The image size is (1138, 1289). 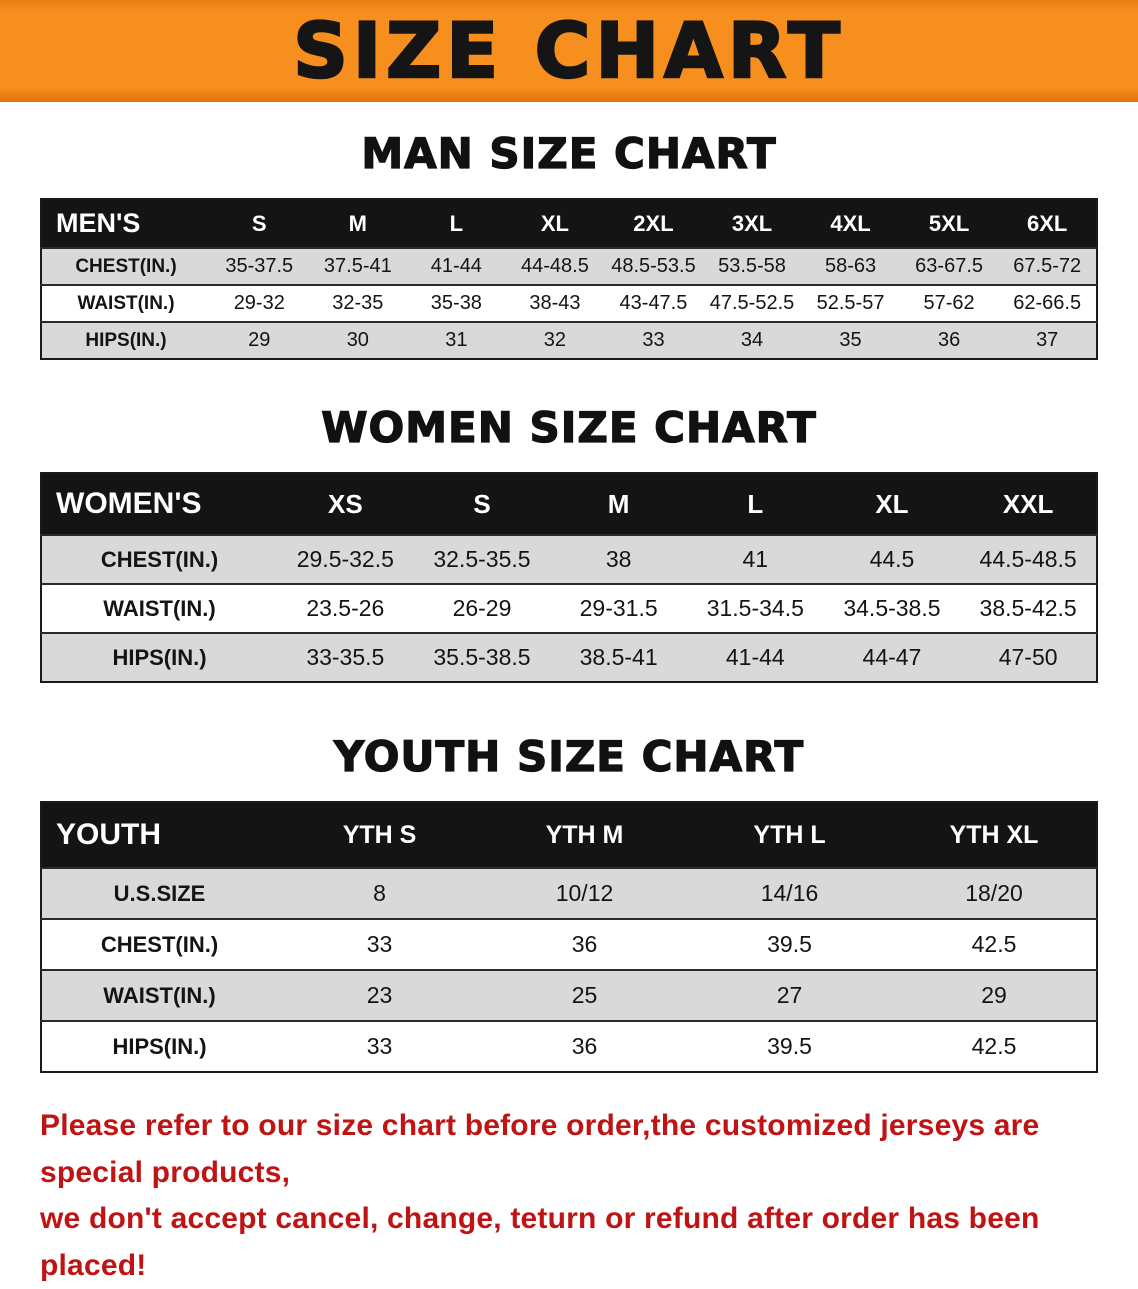 What do you see at coordinates (555, 303) in the screenshot?
I see `value-cell: 38-43` at bounding box center [555, 303].